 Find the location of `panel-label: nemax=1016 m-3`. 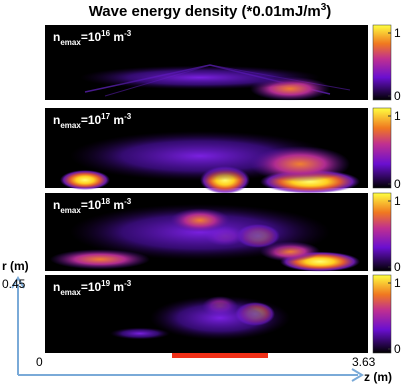

panel-label: nemax=1016 m-3 is located at coordinates (92, 38).